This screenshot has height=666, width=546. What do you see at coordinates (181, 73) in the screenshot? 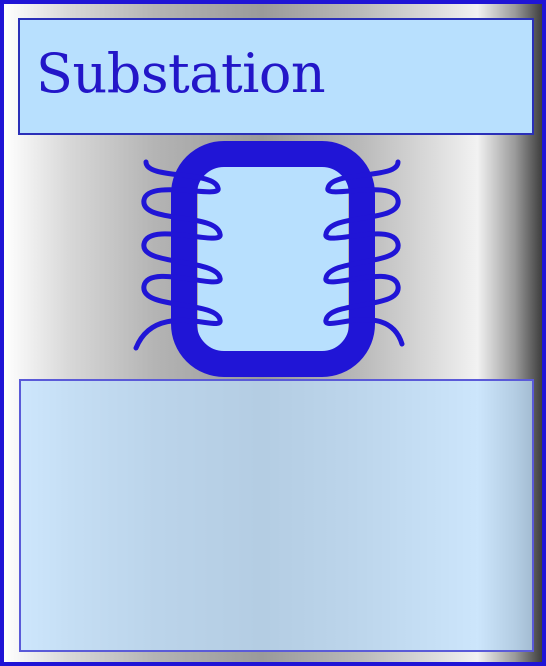
I see `panel-title: Substation` at bounding box center [181, 73].